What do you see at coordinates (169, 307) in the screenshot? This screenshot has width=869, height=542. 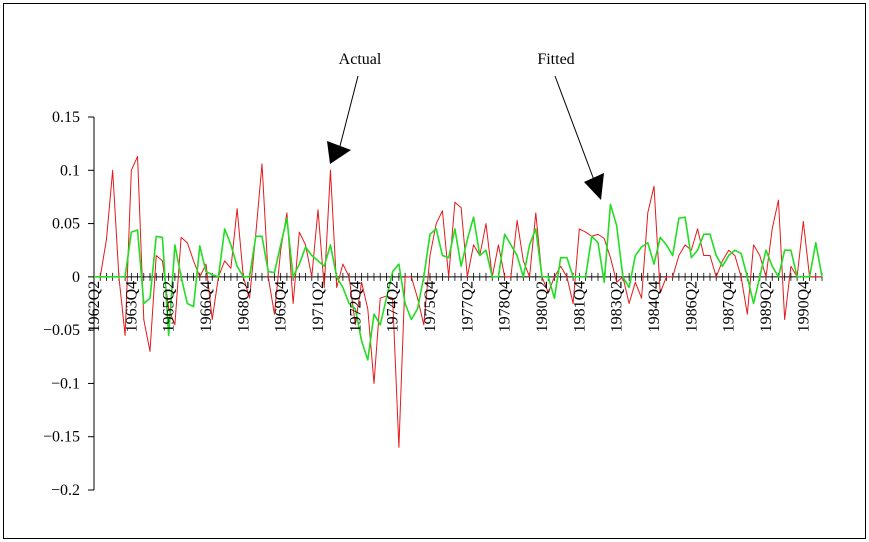 I see `x-tick-label: 1965Q2` at bounding box center [169, 307].